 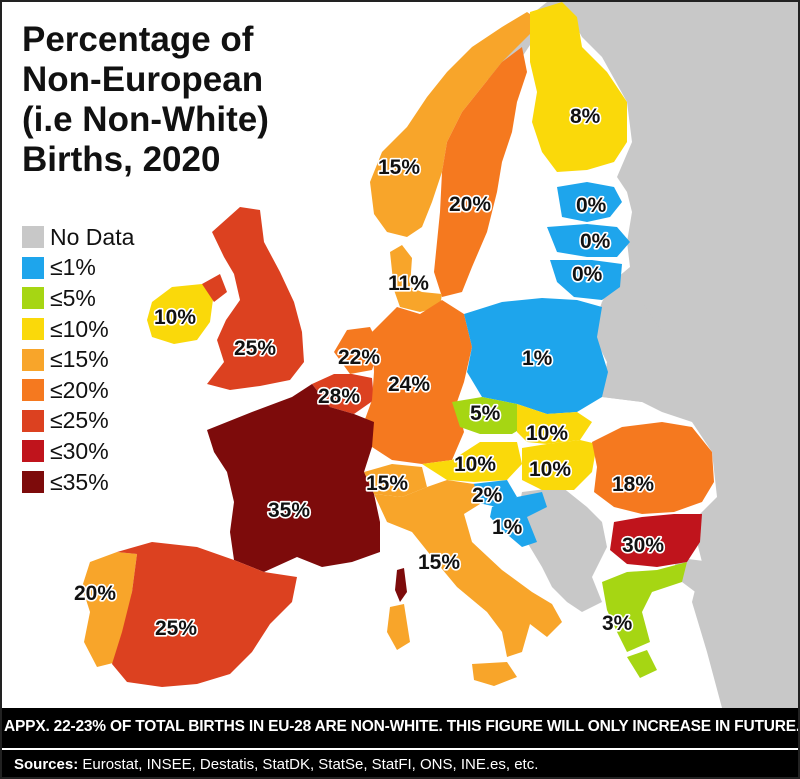 What do you see at coordinates (409, 384) in the screenshot?
I see `label-germany: 24%` at bounding box center [409, 384].